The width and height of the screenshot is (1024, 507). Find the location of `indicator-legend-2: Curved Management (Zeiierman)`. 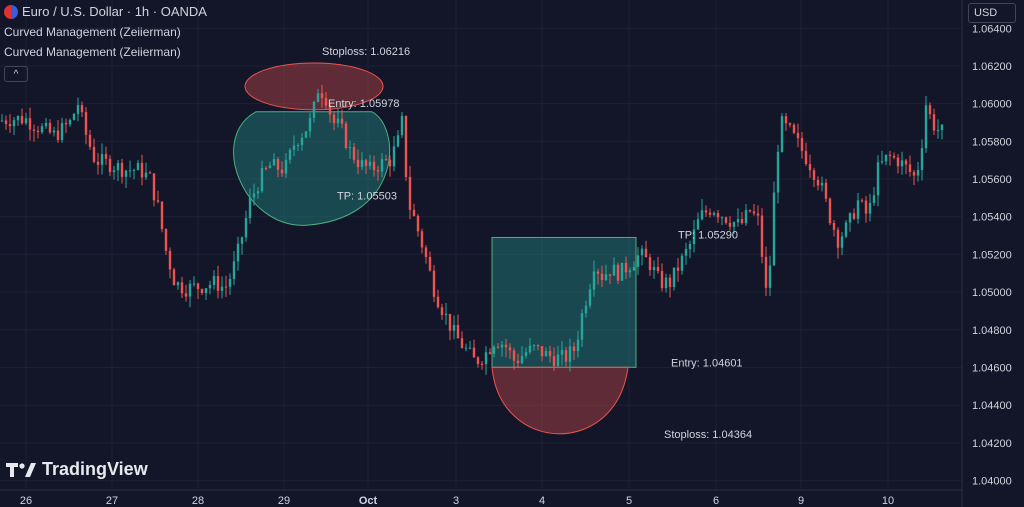

indicator-legend-2: Curved Management (Zeiierman) is located at coordinates (92, 52).